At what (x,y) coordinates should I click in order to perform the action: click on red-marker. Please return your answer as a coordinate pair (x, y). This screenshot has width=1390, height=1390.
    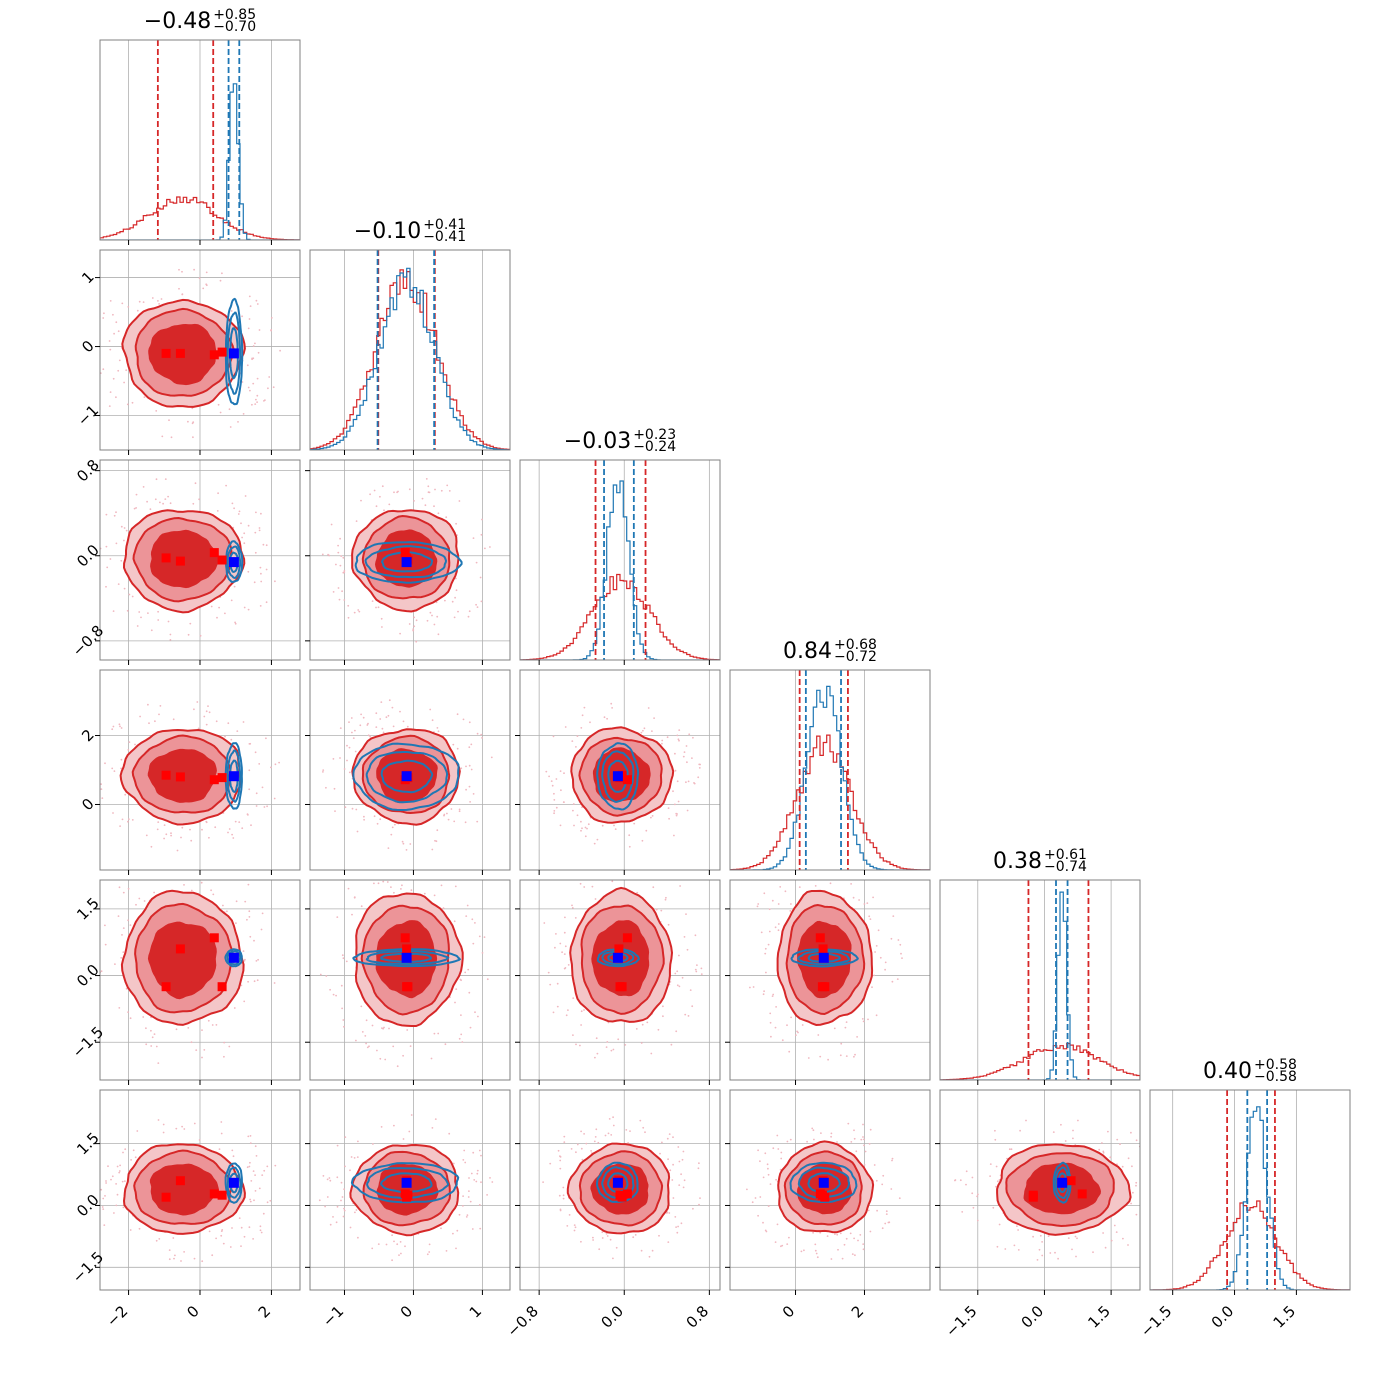
    Looking at the image, I should click on (180, 777).